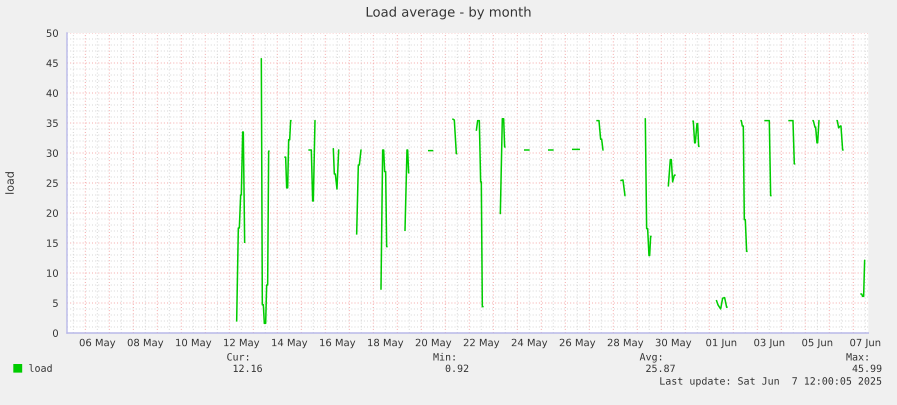 This screenshot has width=897, height=405. What do you see at coordinates (290, 343) in the screenshot?
I see `x-tick-label: 14 May` at bounding box center [290, 343].